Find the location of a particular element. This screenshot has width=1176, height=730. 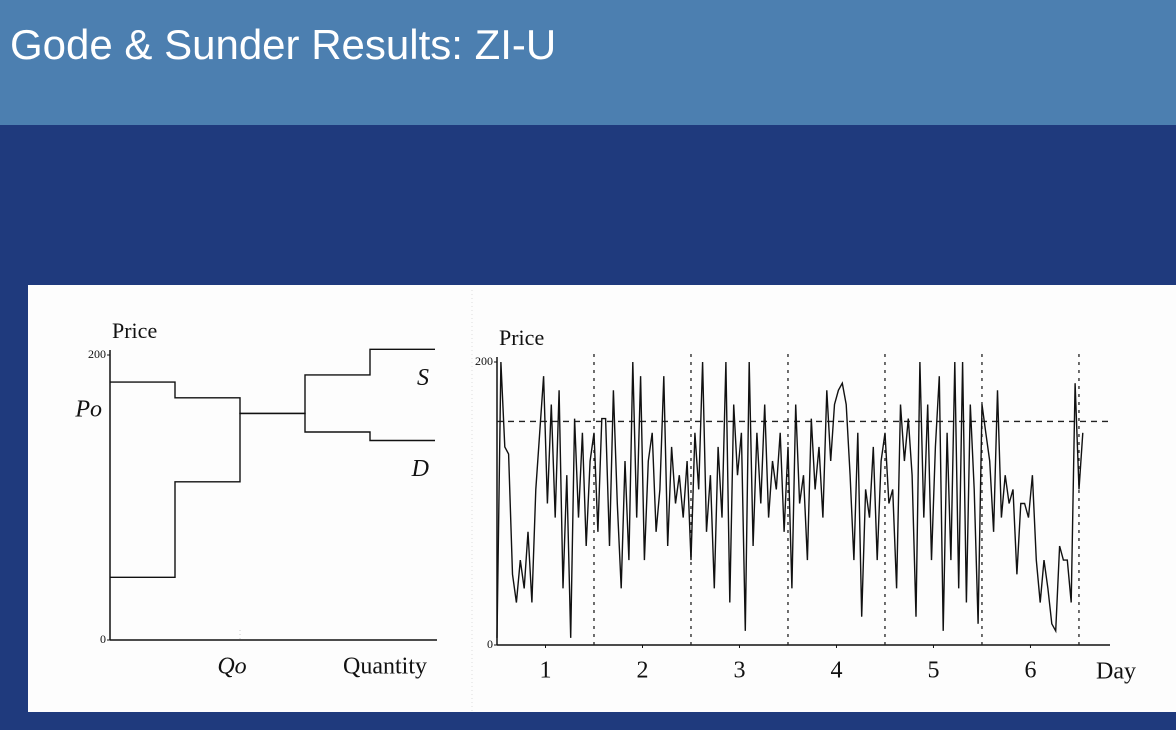

x-tick-label: 5 is located at coordinates (933, 671).